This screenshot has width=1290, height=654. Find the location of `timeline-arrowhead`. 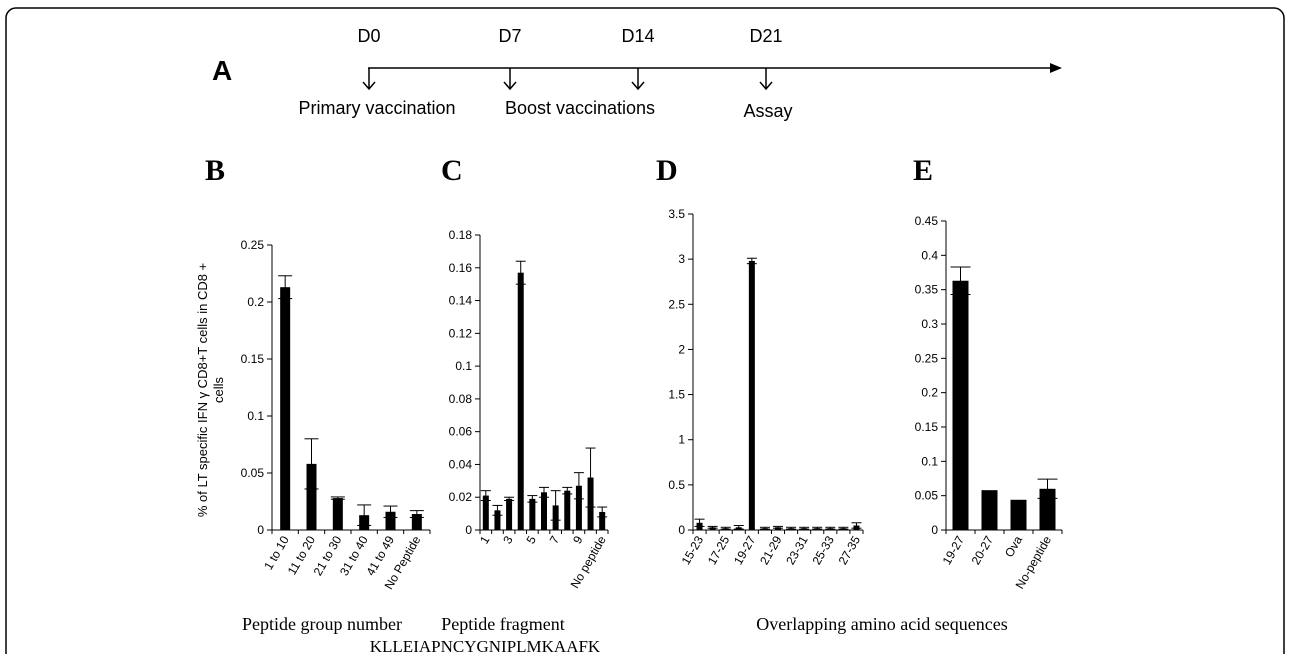

timeline-arrowhead is located at coordinates (1056, 68).